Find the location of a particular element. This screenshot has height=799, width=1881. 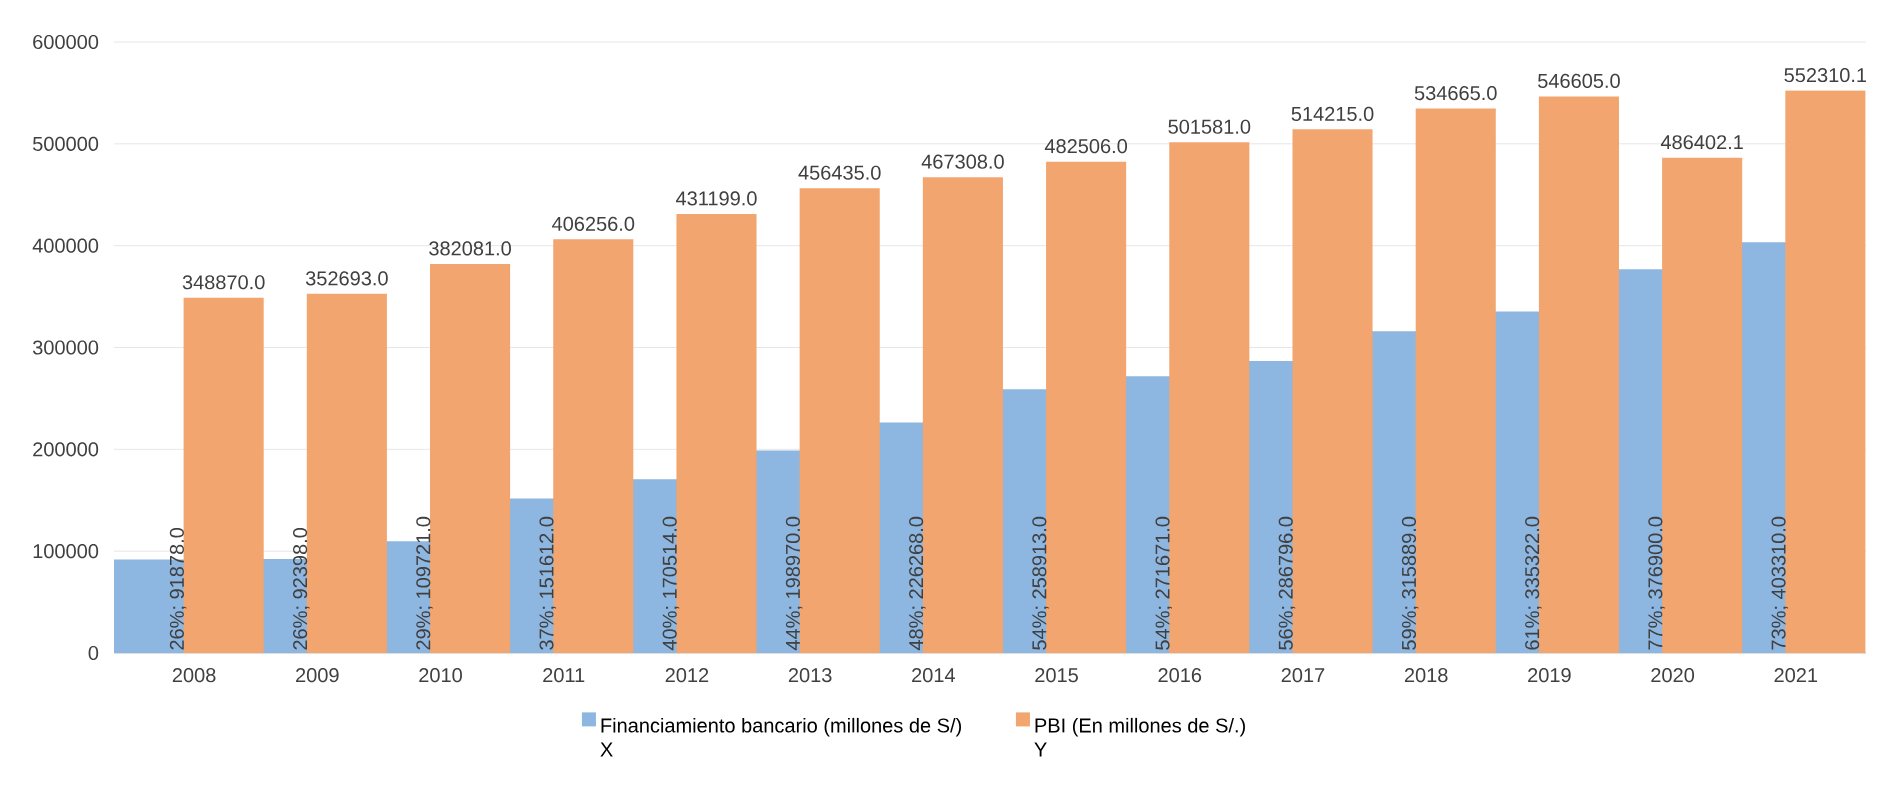

data-label: 486402.1 is located at coordinates (1701, 142).